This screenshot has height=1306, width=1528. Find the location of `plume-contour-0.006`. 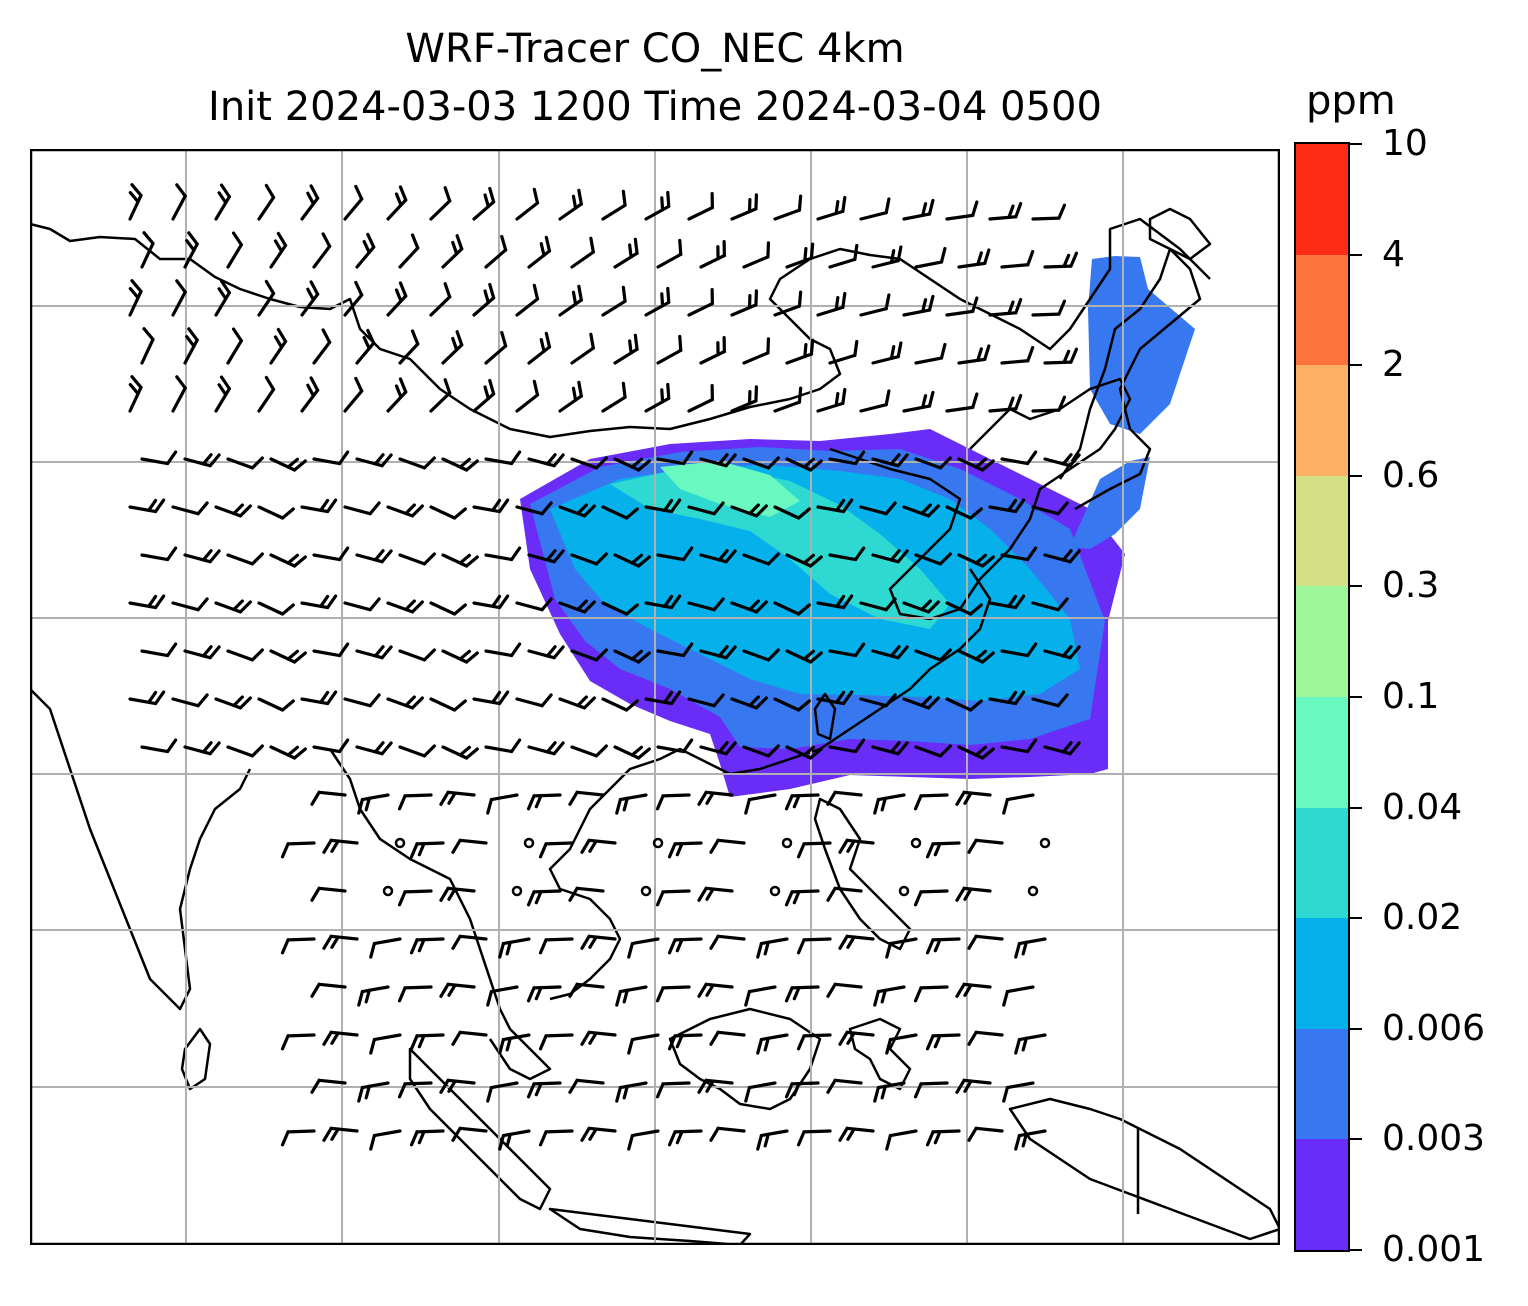

plume-contour-0.006 is located at coordinates (815, 583).